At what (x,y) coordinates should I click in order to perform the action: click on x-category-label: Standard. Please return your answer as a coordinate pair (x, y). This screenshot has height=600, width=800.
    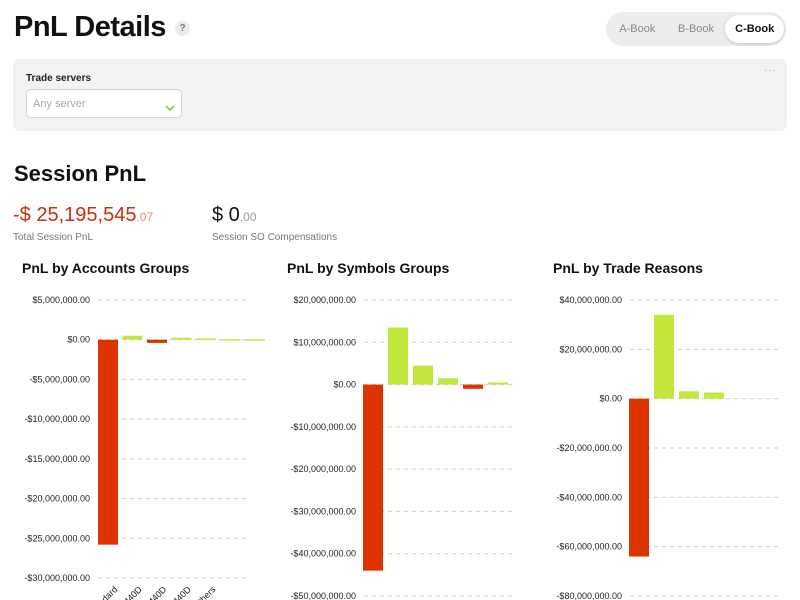
    Looking at the image, I should click on (103, 592).